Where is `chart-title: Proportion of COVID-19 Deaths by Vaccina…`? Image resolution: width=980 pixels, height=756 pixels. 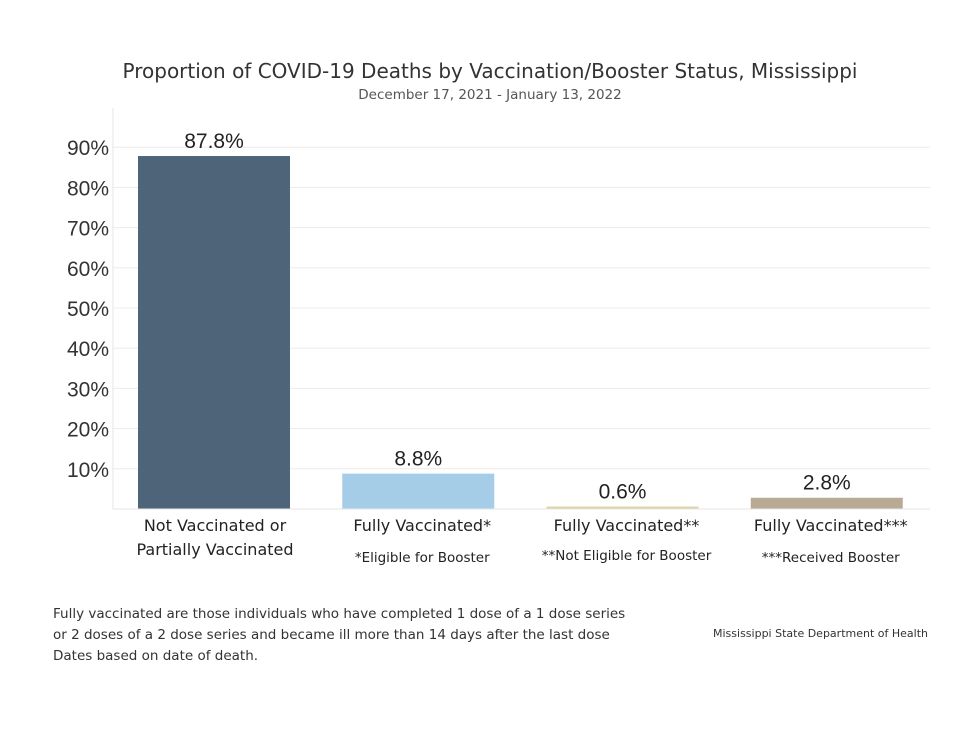
chart-title: Proportion of COVID-19 Deaths by Vaccina… is located at coordinates (490, 71).